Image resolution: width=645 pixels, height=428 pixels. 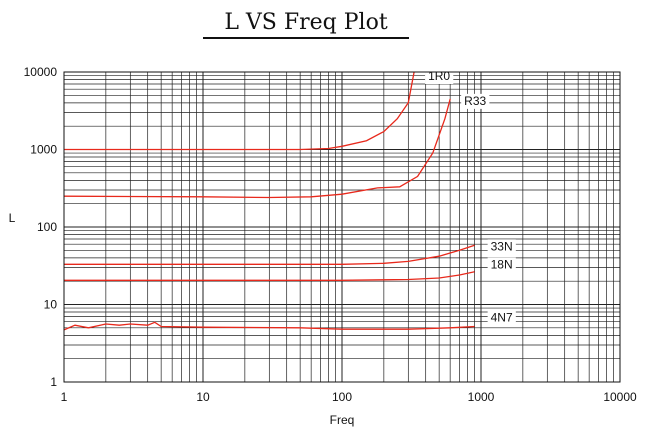 I want to click on x-axis-label: Freq, so click(x=342, y=420).